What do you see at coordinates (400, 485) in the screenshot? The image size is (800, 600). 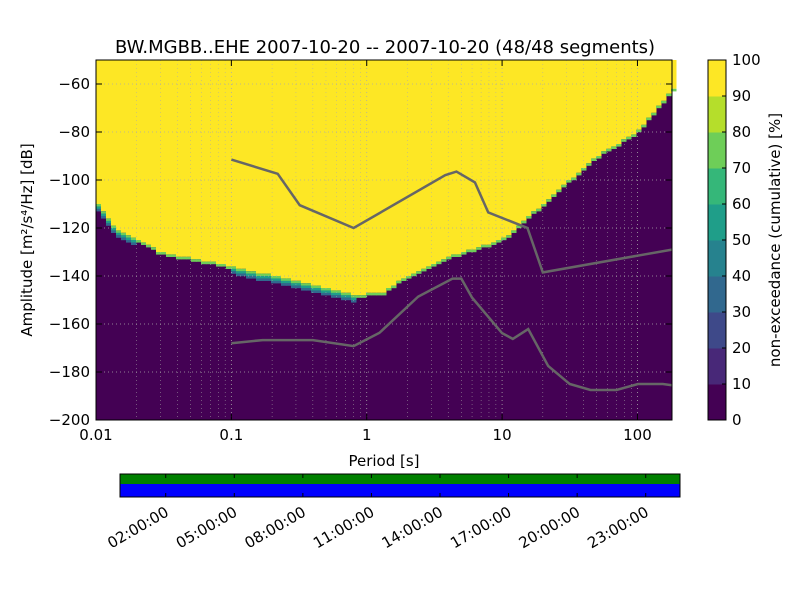 I see `timeline-frame` at bounding box center [400, 485].